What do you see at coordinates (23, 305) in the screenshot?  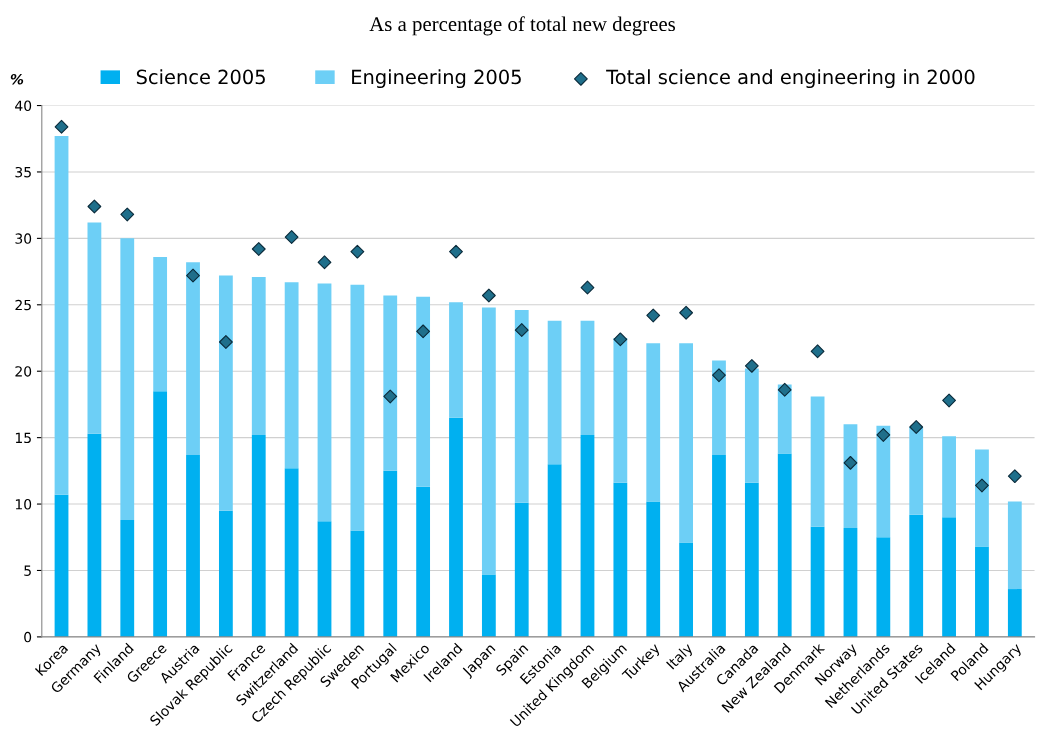 I see `y-tick-label: 25` at bounding box center [23, 305].